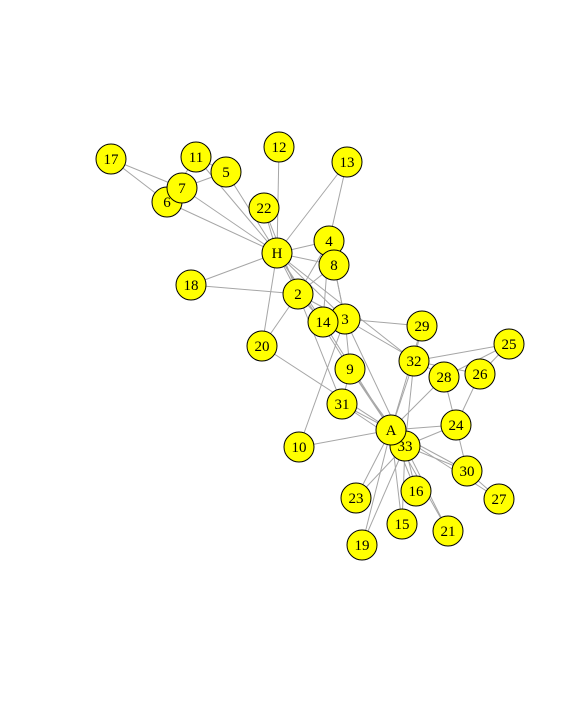  I want to click on node-15: 15, so click(402, 524).